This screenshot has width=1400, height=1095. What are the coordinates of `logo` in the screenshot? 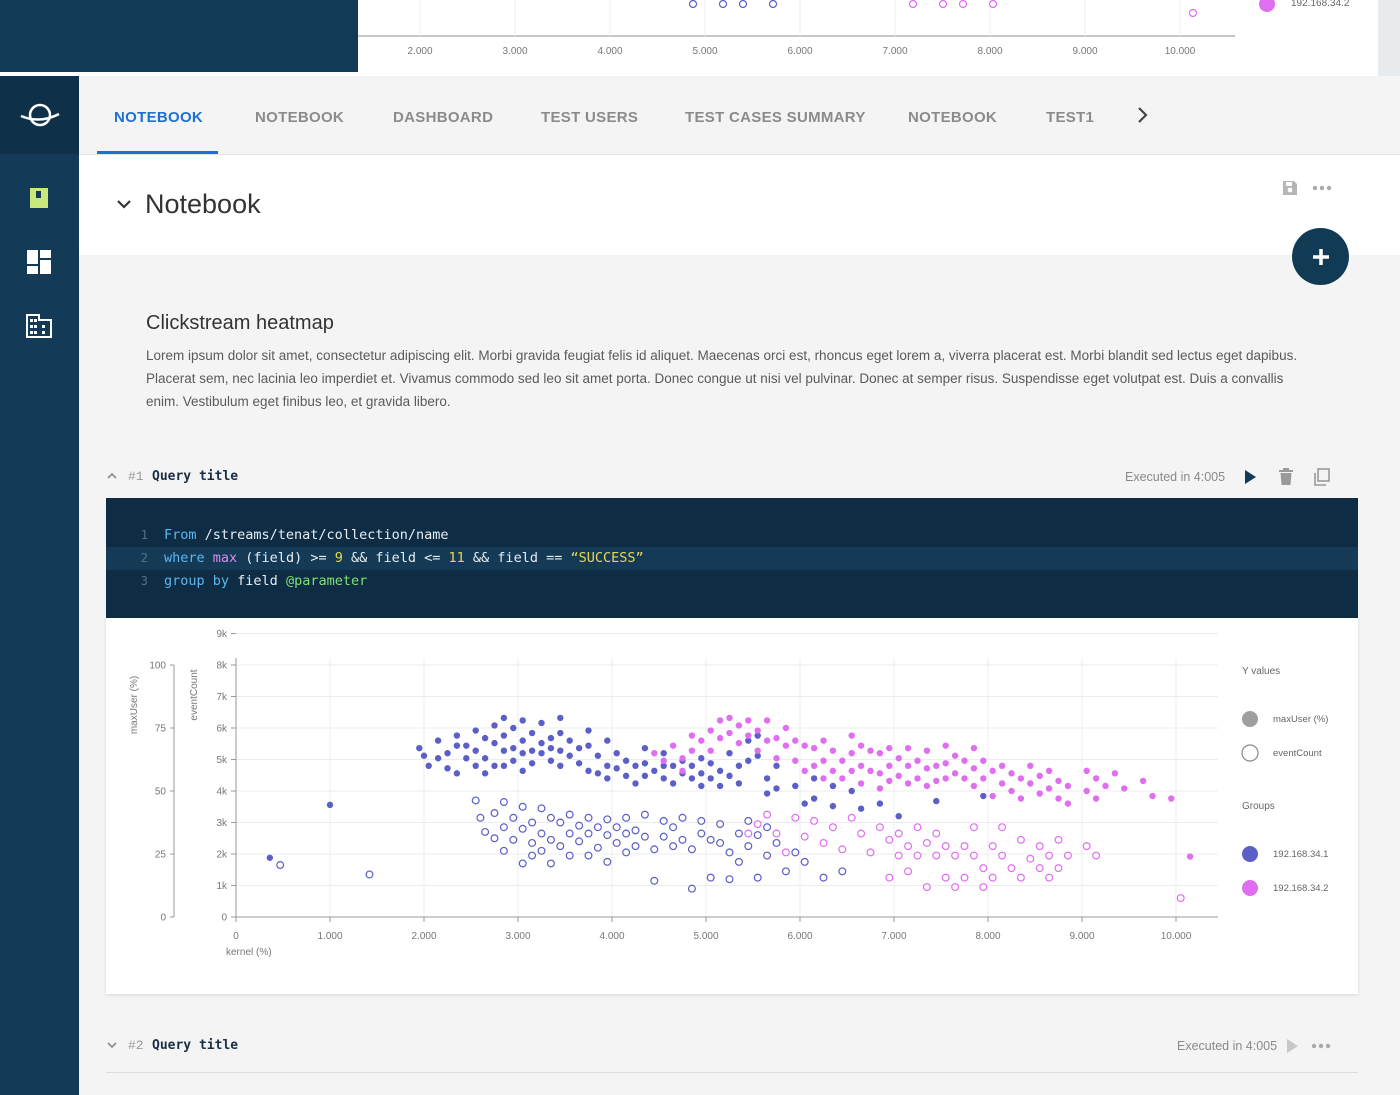 It's located at (39, 115).